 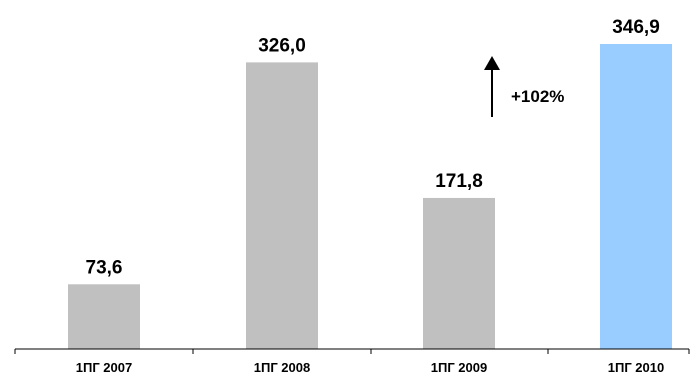 I want to click on growth-label: +102%, so click(x=537, y=96).